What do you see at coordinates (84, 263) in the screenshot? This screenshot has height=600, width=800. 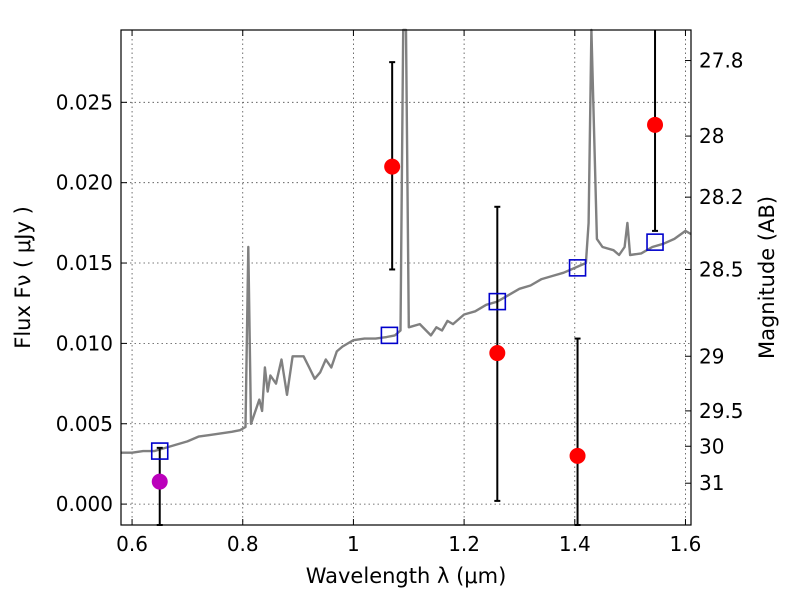 I see `y-tick-label: 0.015` at bounding box center [84, 263].